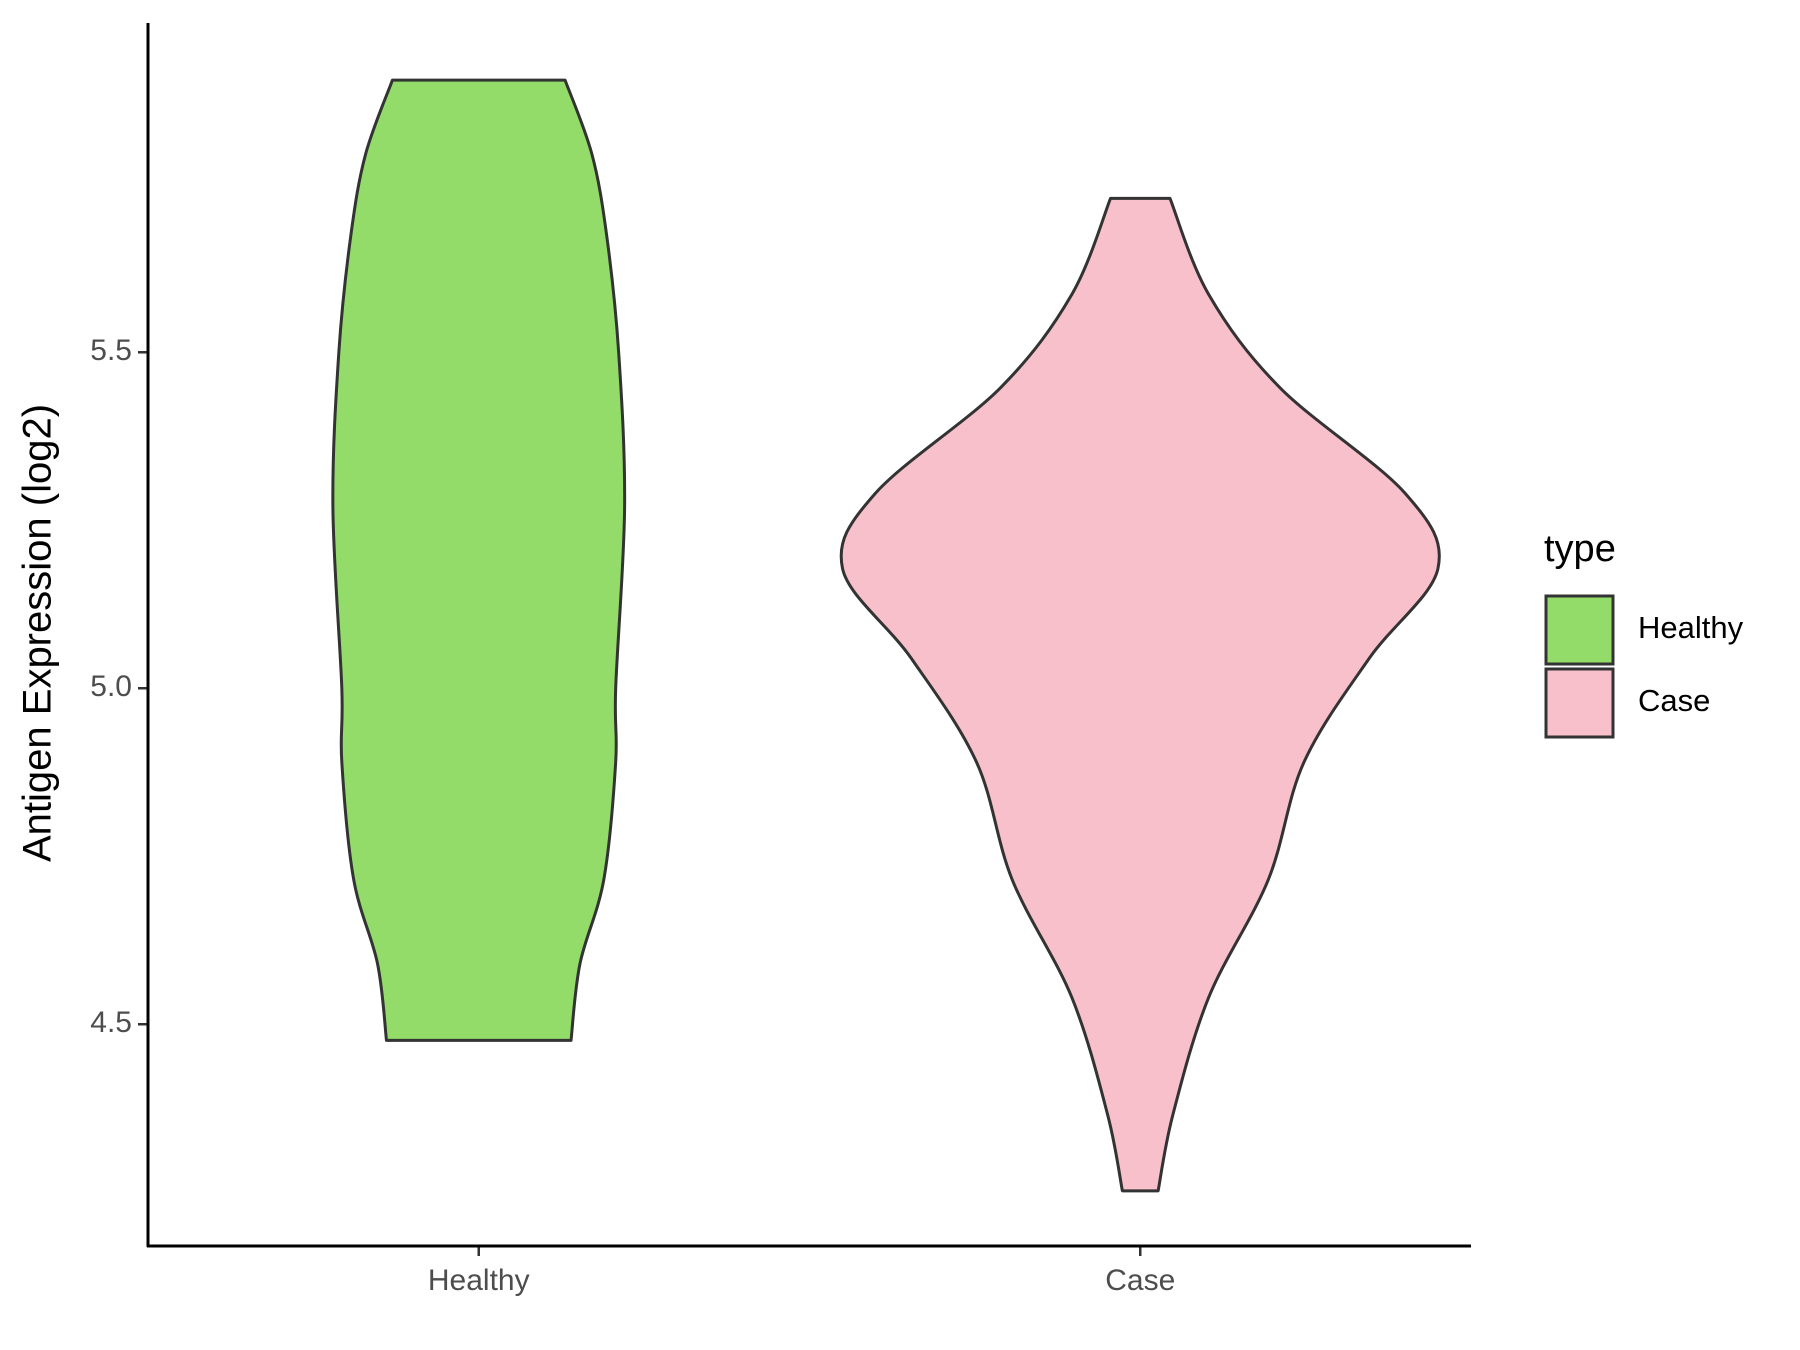  What do you see at coordinates (1580, 549) in the screenshot?
I see `legend-title: type` at bounding box center [1580, 549].